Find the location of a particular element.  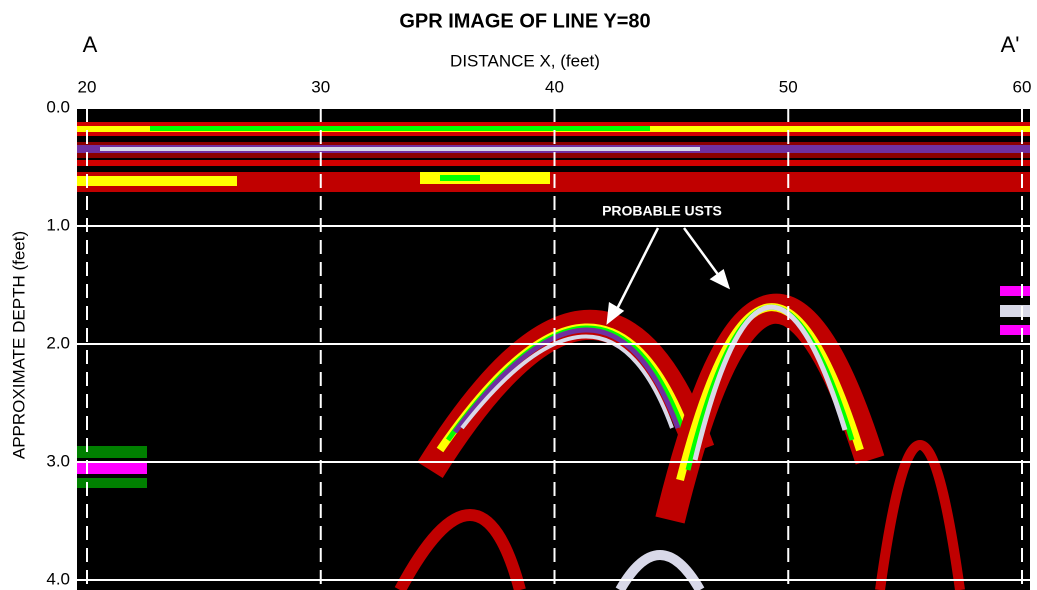

section-label: A' is located at coordinates (1010, 44).